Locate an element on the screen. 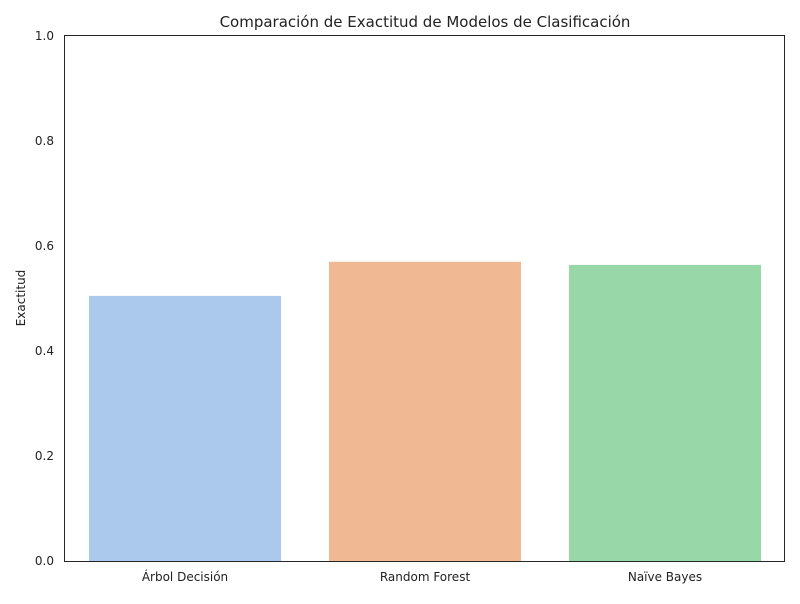 The height and width of the screenshot is (604, 800). y-tick-label: 0.6 is located at coordinates (44, 246).